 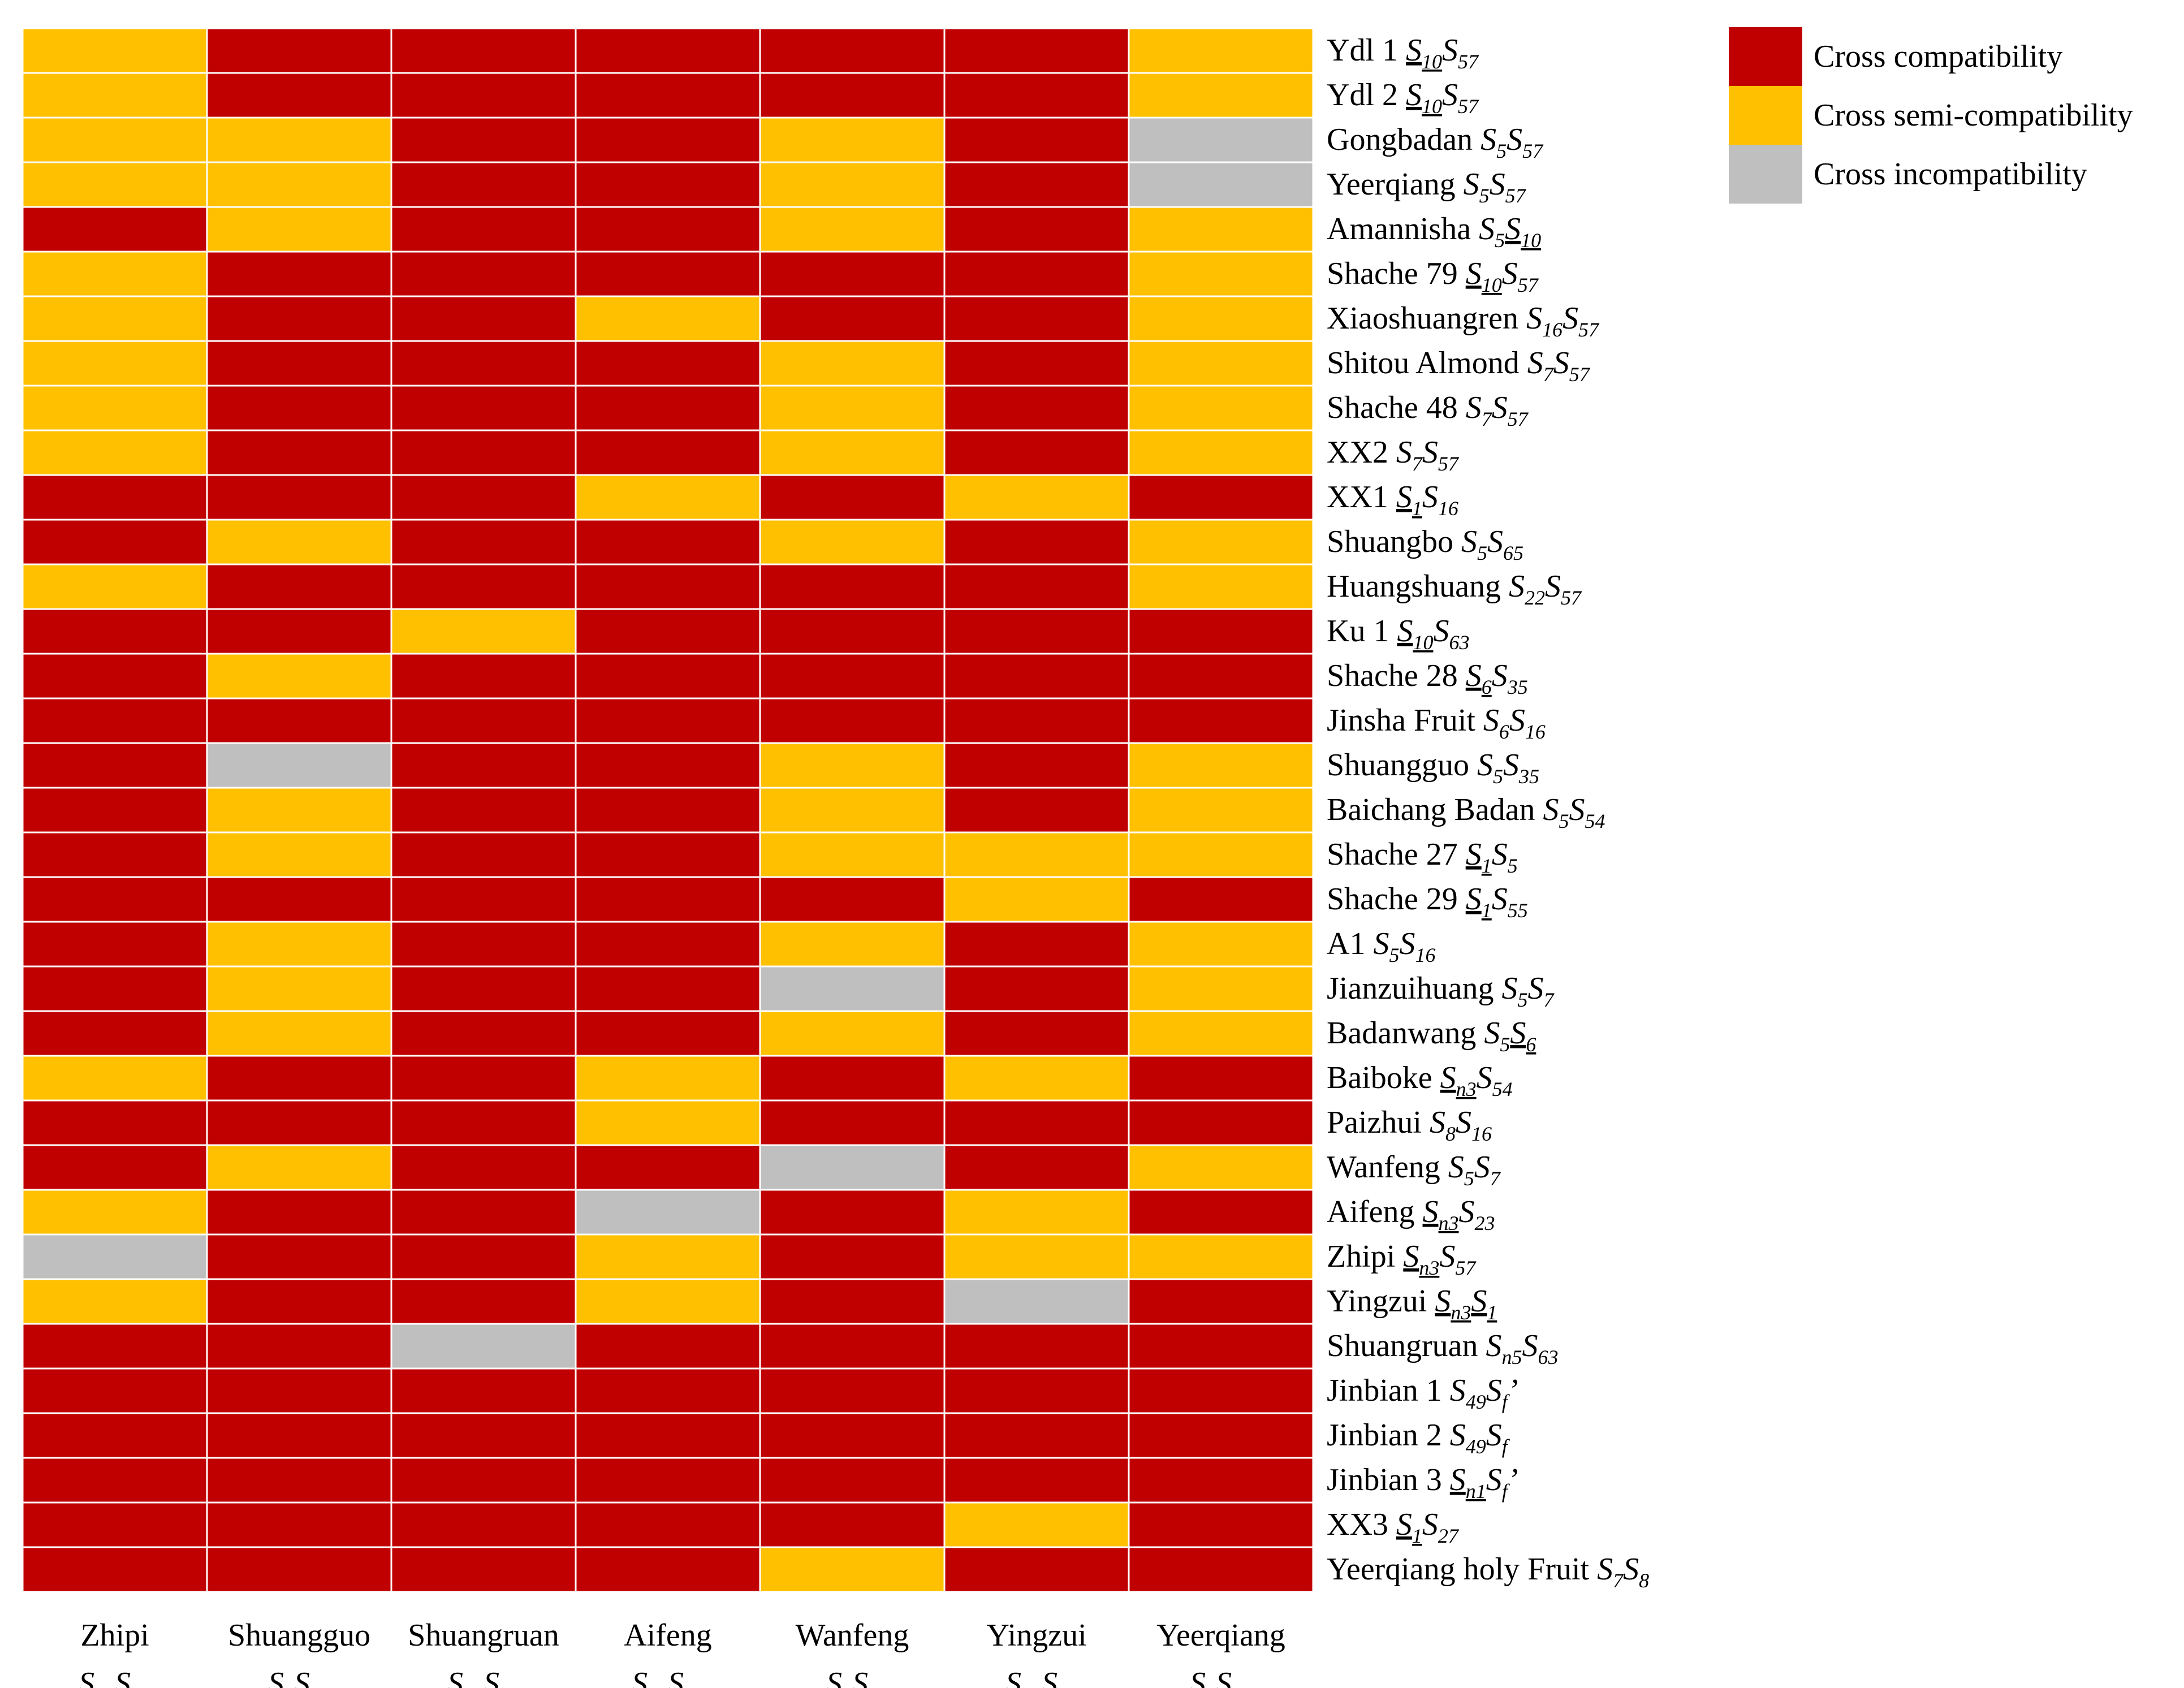 What do you see at coordinates (1644, 1580) in the screenshot?
I see `allele-subscript: 8` at bounding box center [1644, 1580].